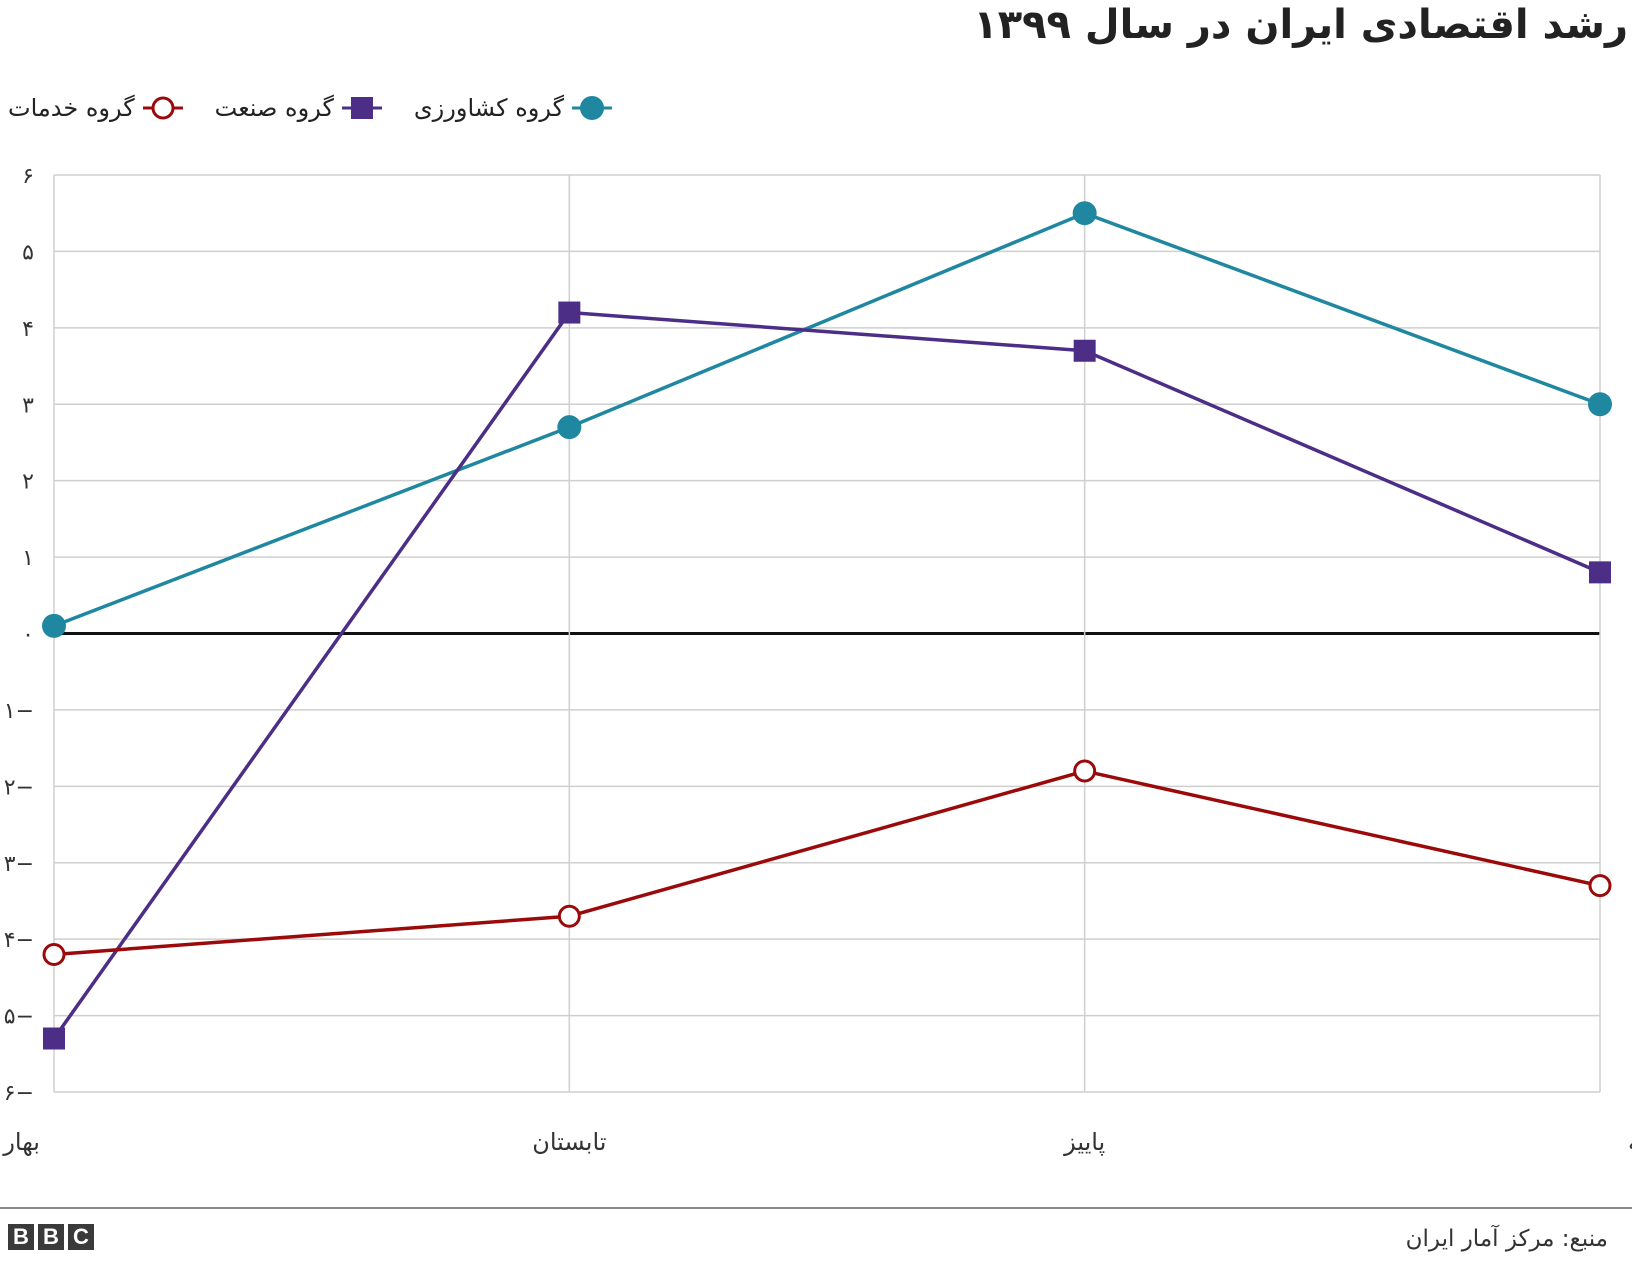  What do you see at coordinates (21, 1142) in the screenshot?
I see `x-tick-label: بهار` at bounding box center [21, 1142].